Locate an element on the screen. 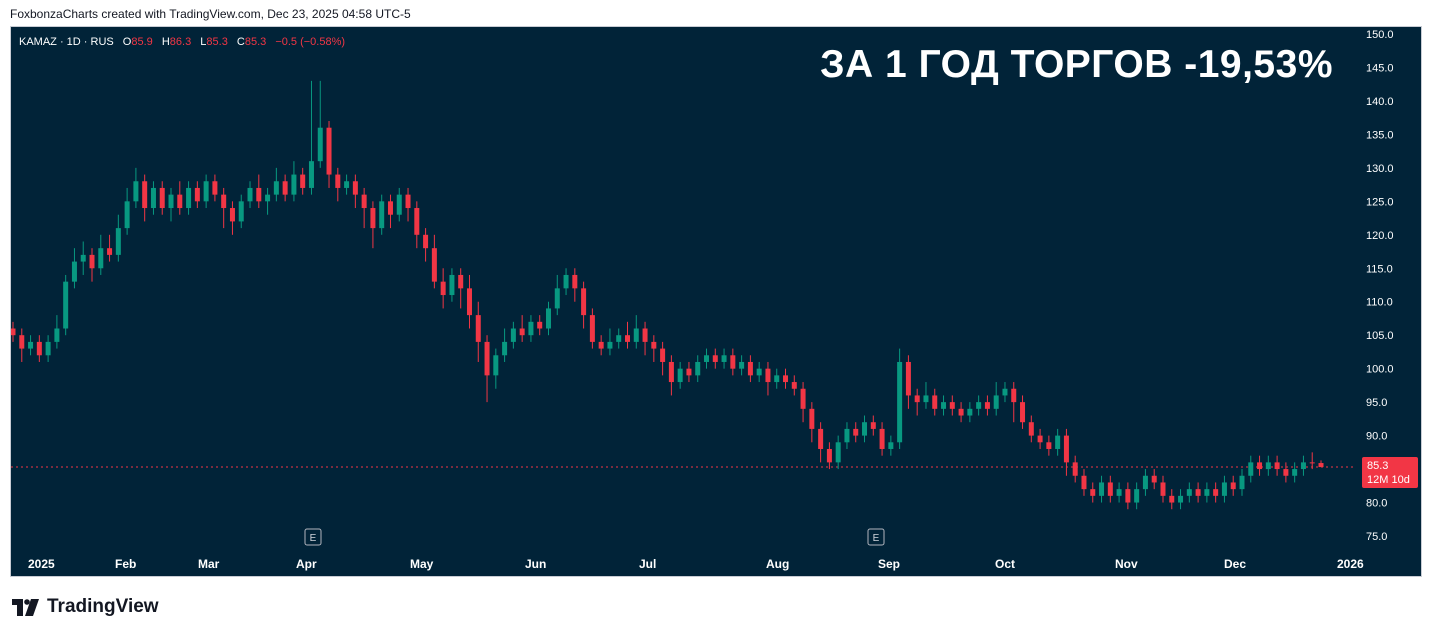 The image size is (1433, 638). x-tick-label: May is located at coordinates (422, 564).